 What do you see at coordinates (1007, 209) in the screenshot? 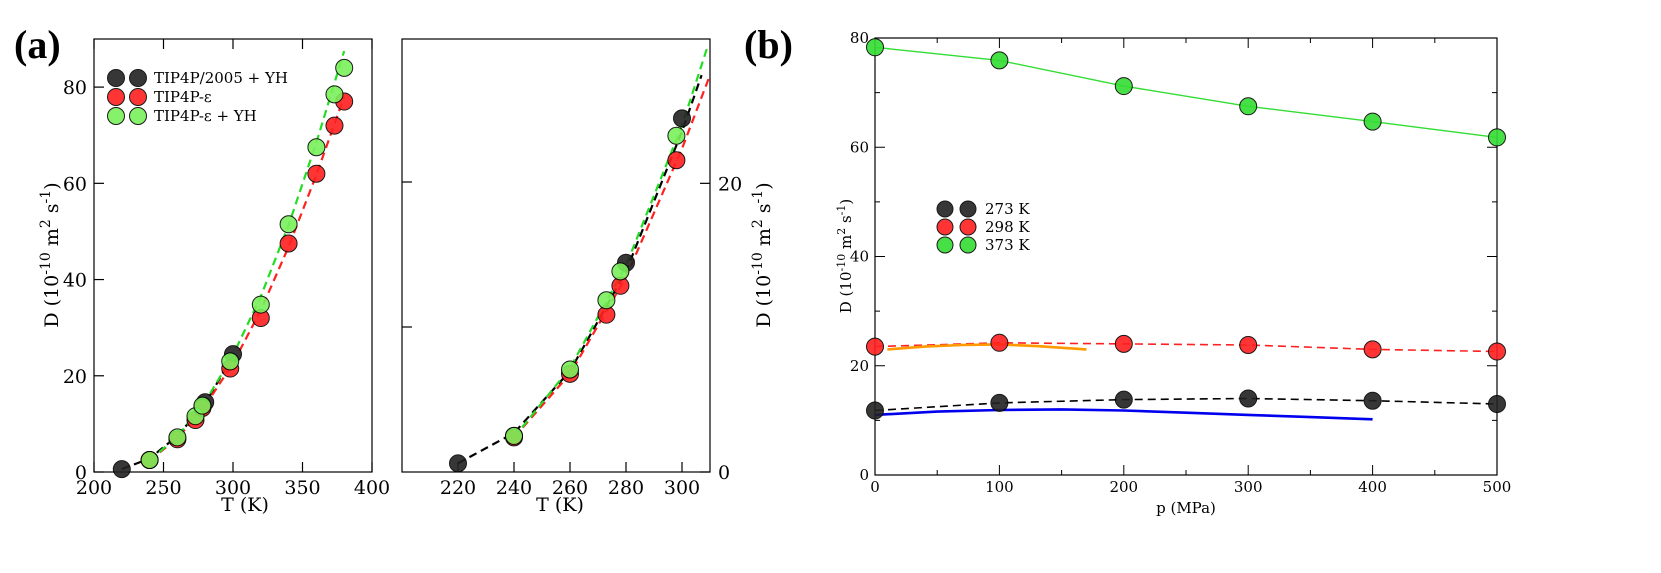
I see `legend-label: 273 K` at bounding box center [1007, 209].